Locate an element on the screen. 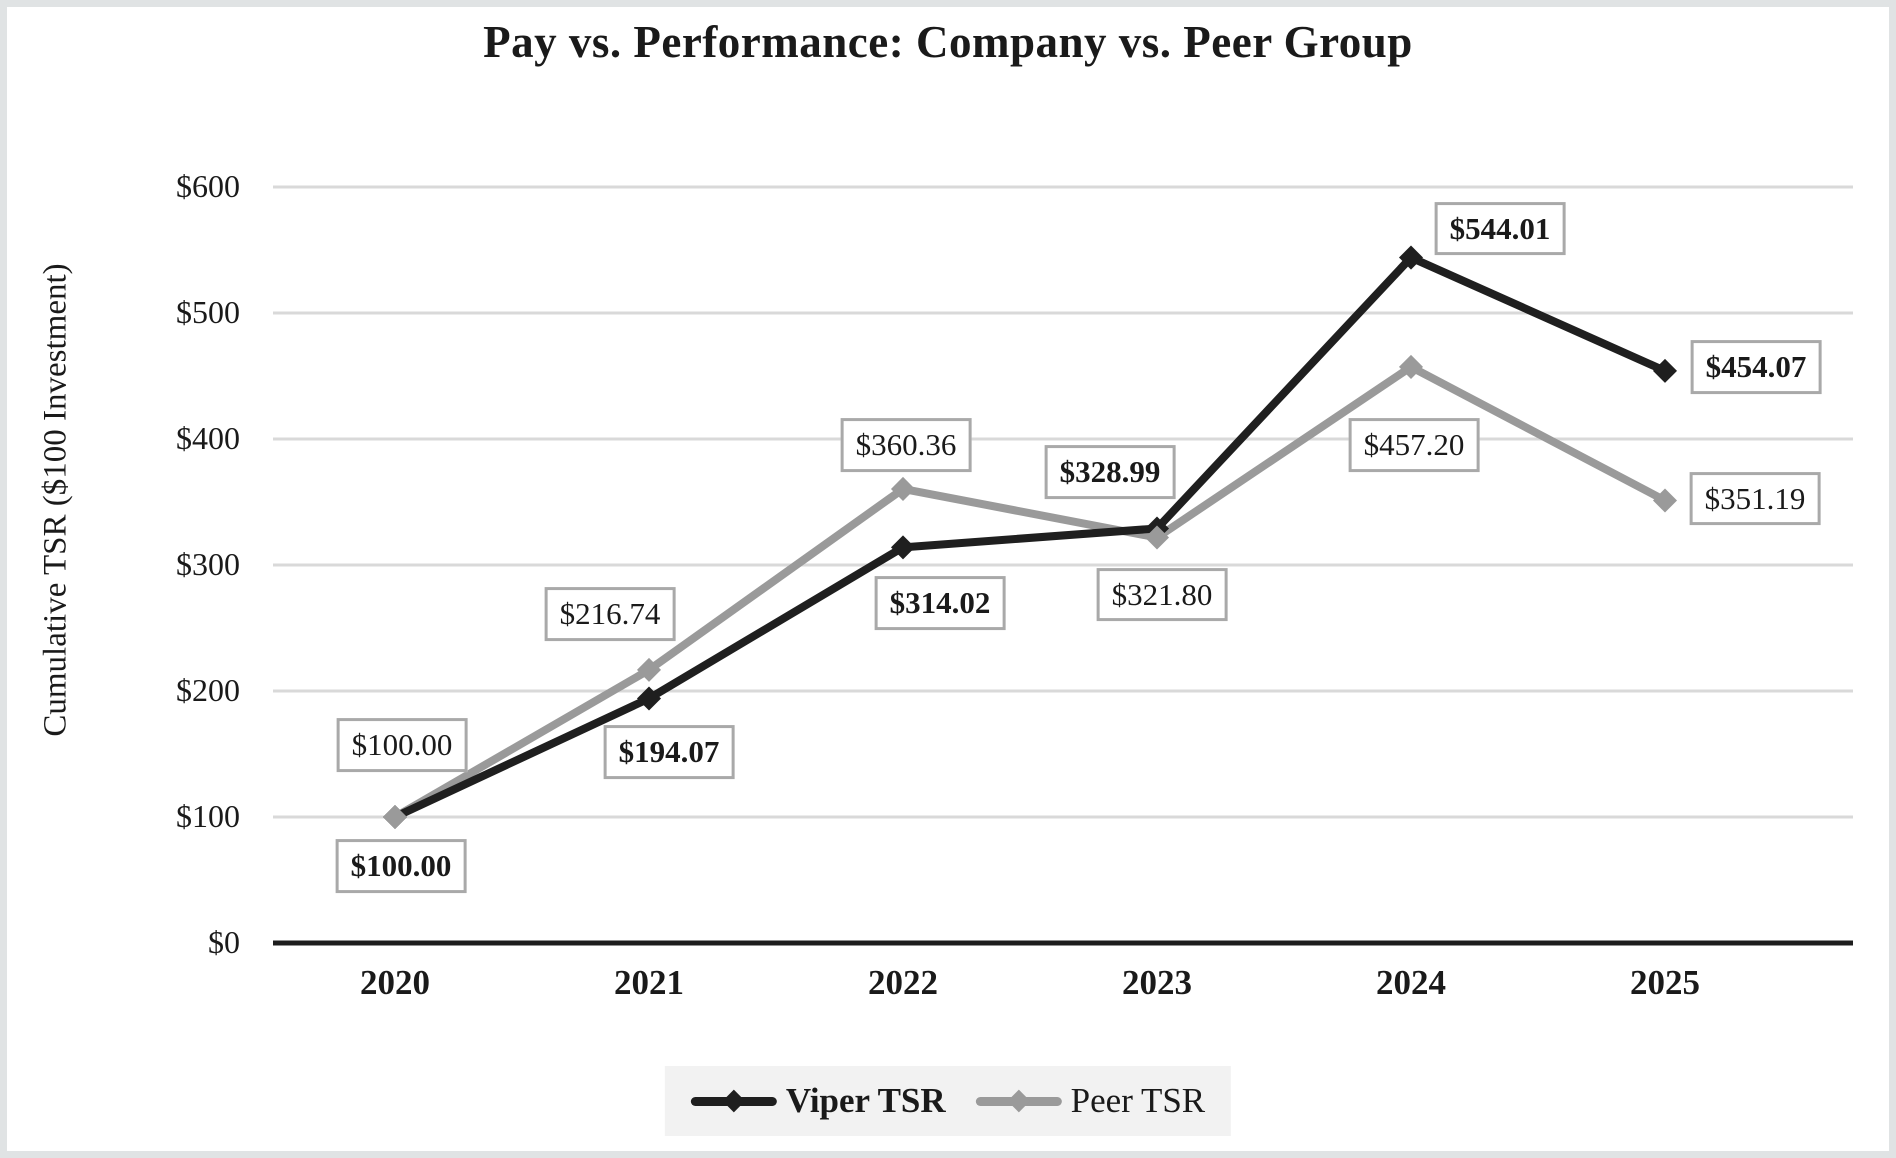  legend-item-peer-tsr: Peer TSR is located at coordinates (1090, 1101).